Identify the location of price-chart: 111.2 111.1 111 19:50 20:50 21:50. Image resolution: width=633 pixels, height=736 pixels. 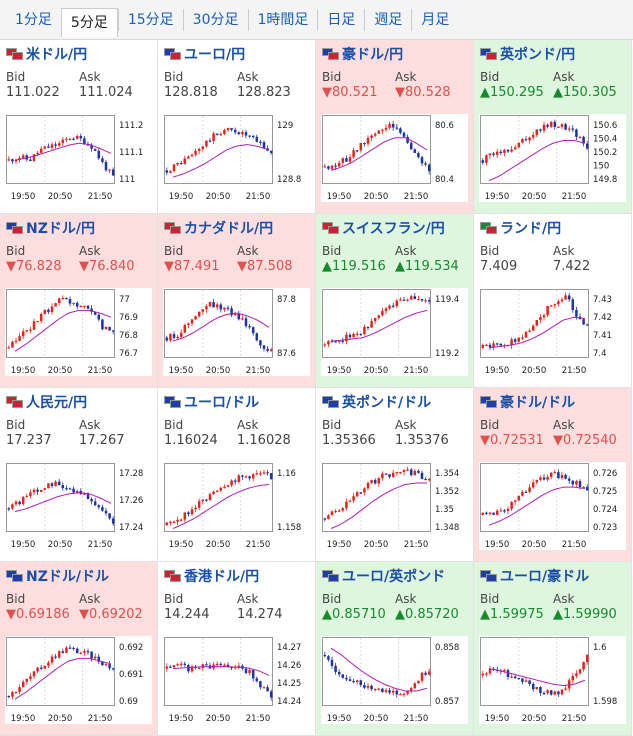
(78, 158).